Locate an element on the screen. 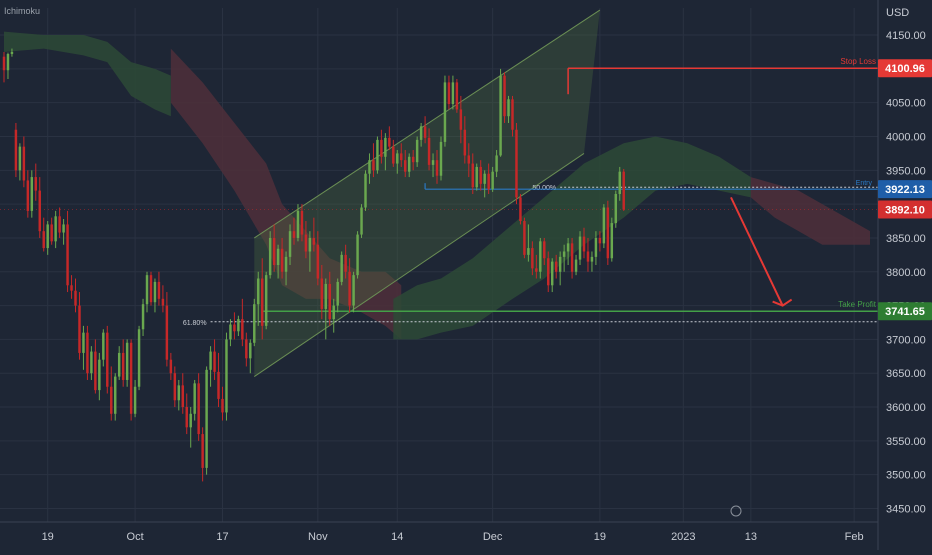  entry-price-value: 3922.13 is located at coordinates (905, 190).